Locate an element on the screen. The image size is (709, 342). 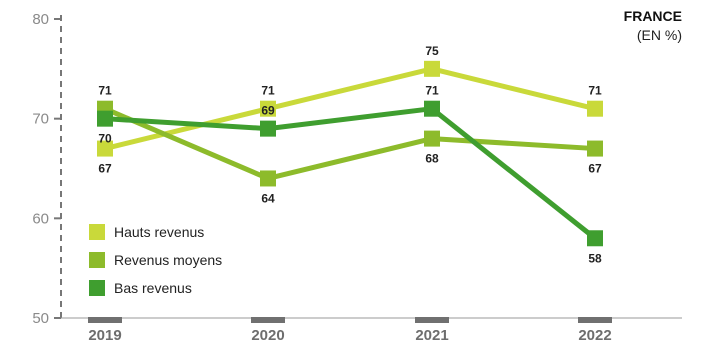
legend-label: Revenus moyens is located at coordinates (168, 260).